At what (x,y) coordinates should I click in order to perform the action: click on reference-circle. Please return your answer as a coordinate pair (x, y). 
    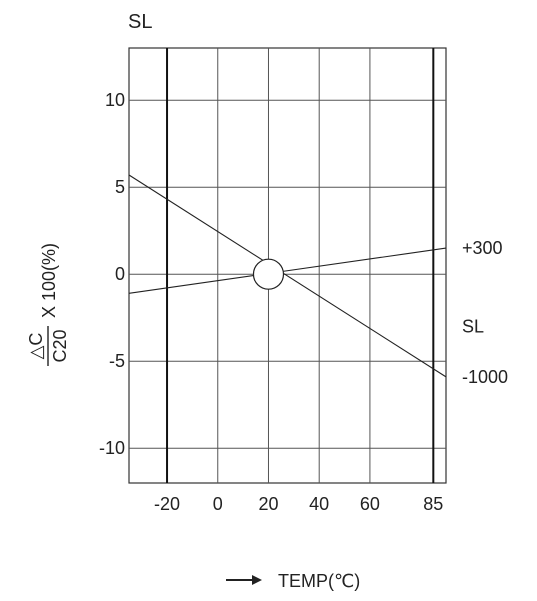
    Looking at the image, I should click on (268, 274).